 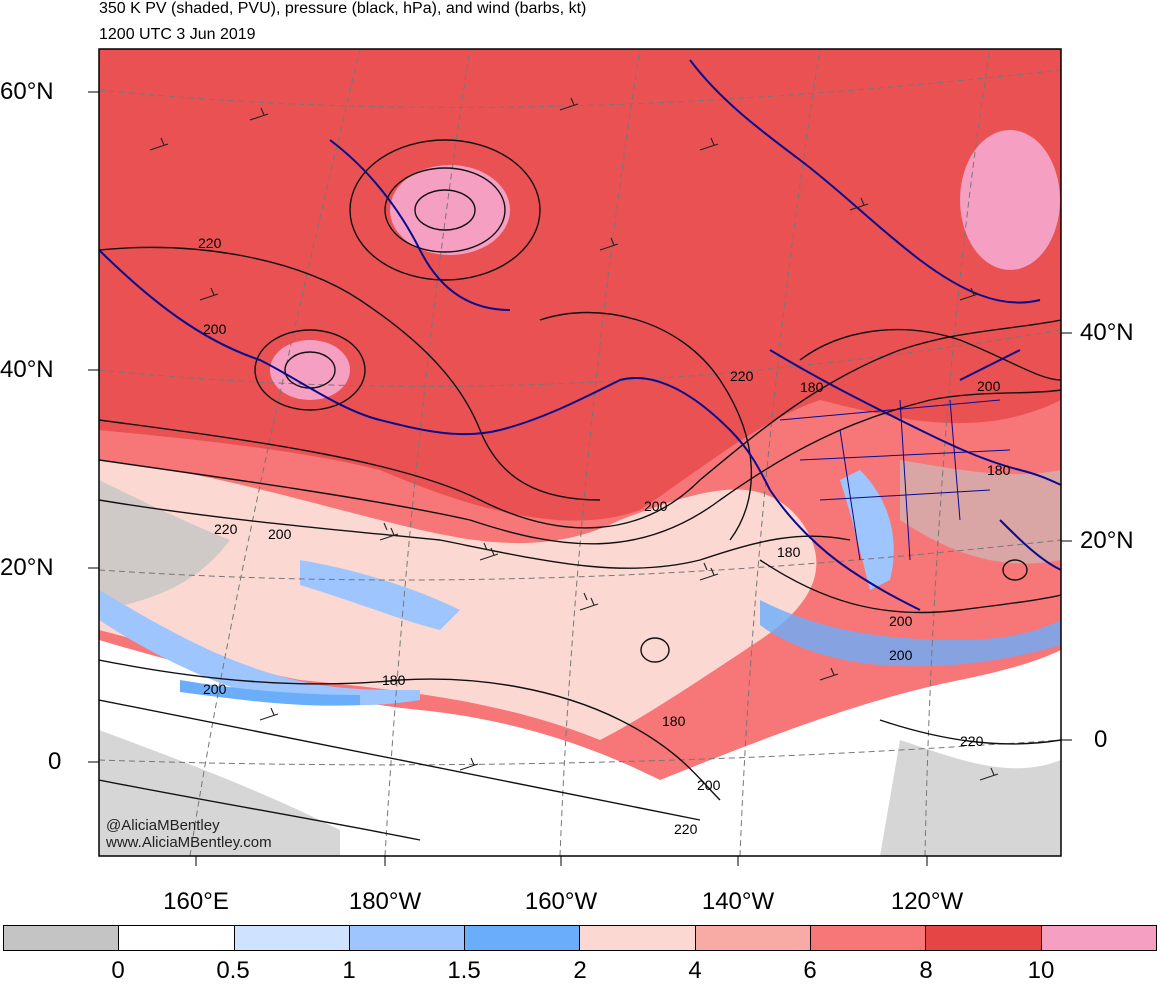 I want to click on colorbar-label: 1.5, so click(x=464, y=970).